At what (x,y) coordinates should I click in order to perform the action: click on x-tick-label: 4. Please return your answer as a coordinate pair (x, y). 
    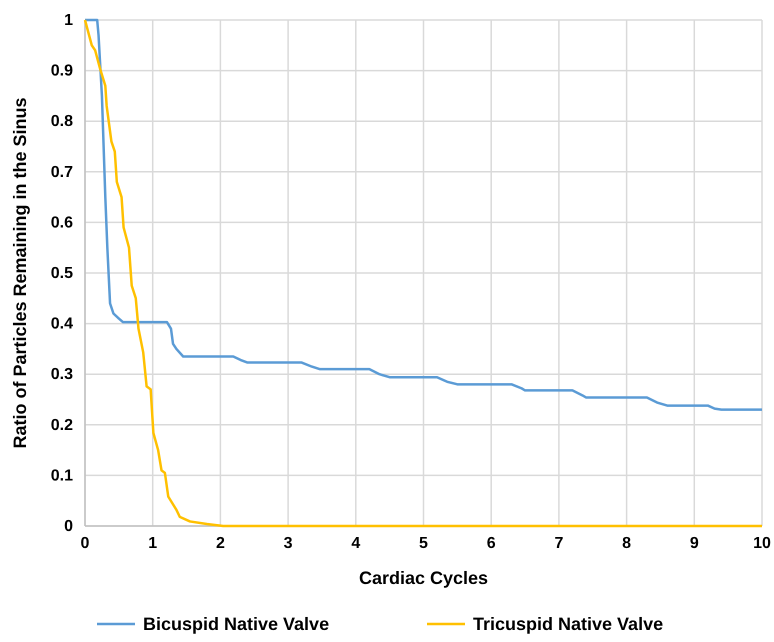
    Looking at the image, I should click on (355, 543).